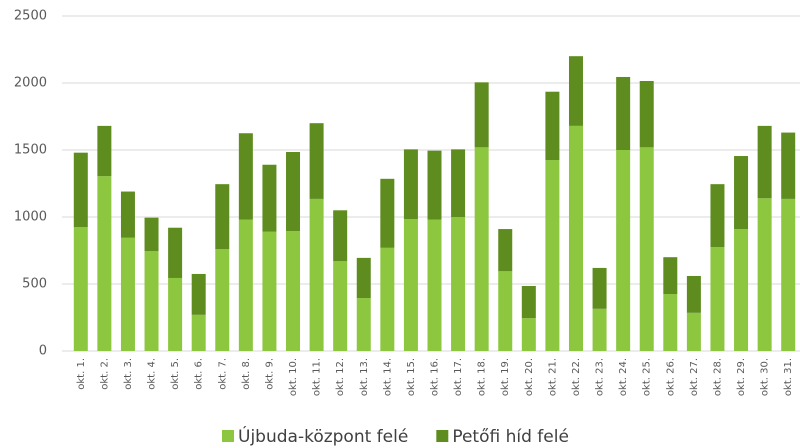  I want to click on x-tick-label: okt. 24., so click(623, 377).